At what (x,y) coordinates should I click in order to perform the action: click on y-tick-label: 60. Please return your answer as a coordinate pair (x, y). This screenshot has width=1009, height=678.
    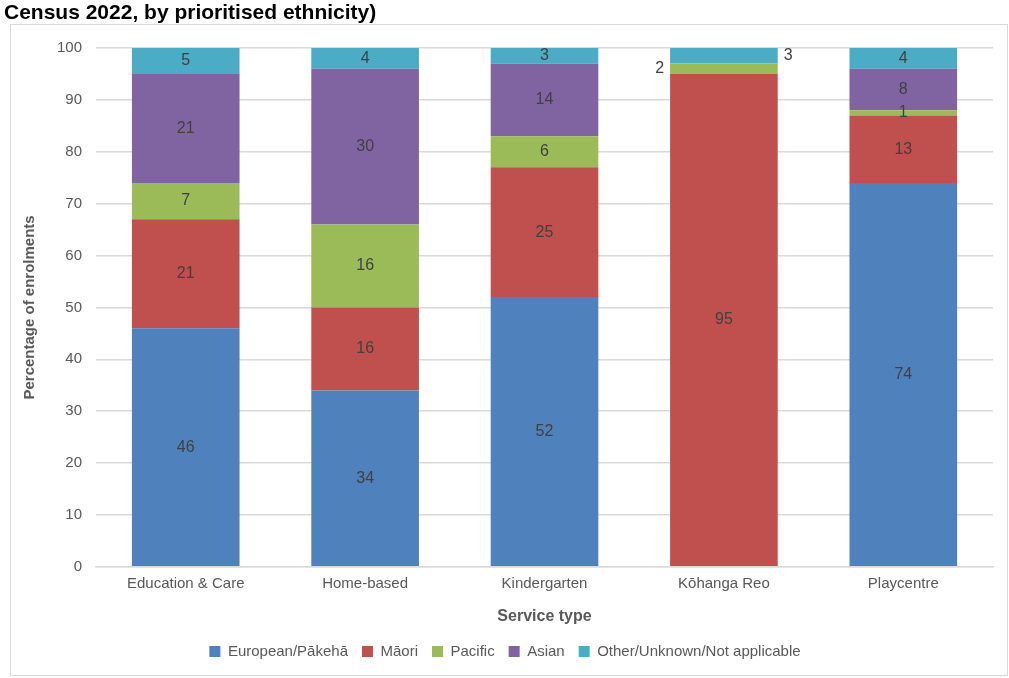
    Looking at the image, I should click on (74, 254).